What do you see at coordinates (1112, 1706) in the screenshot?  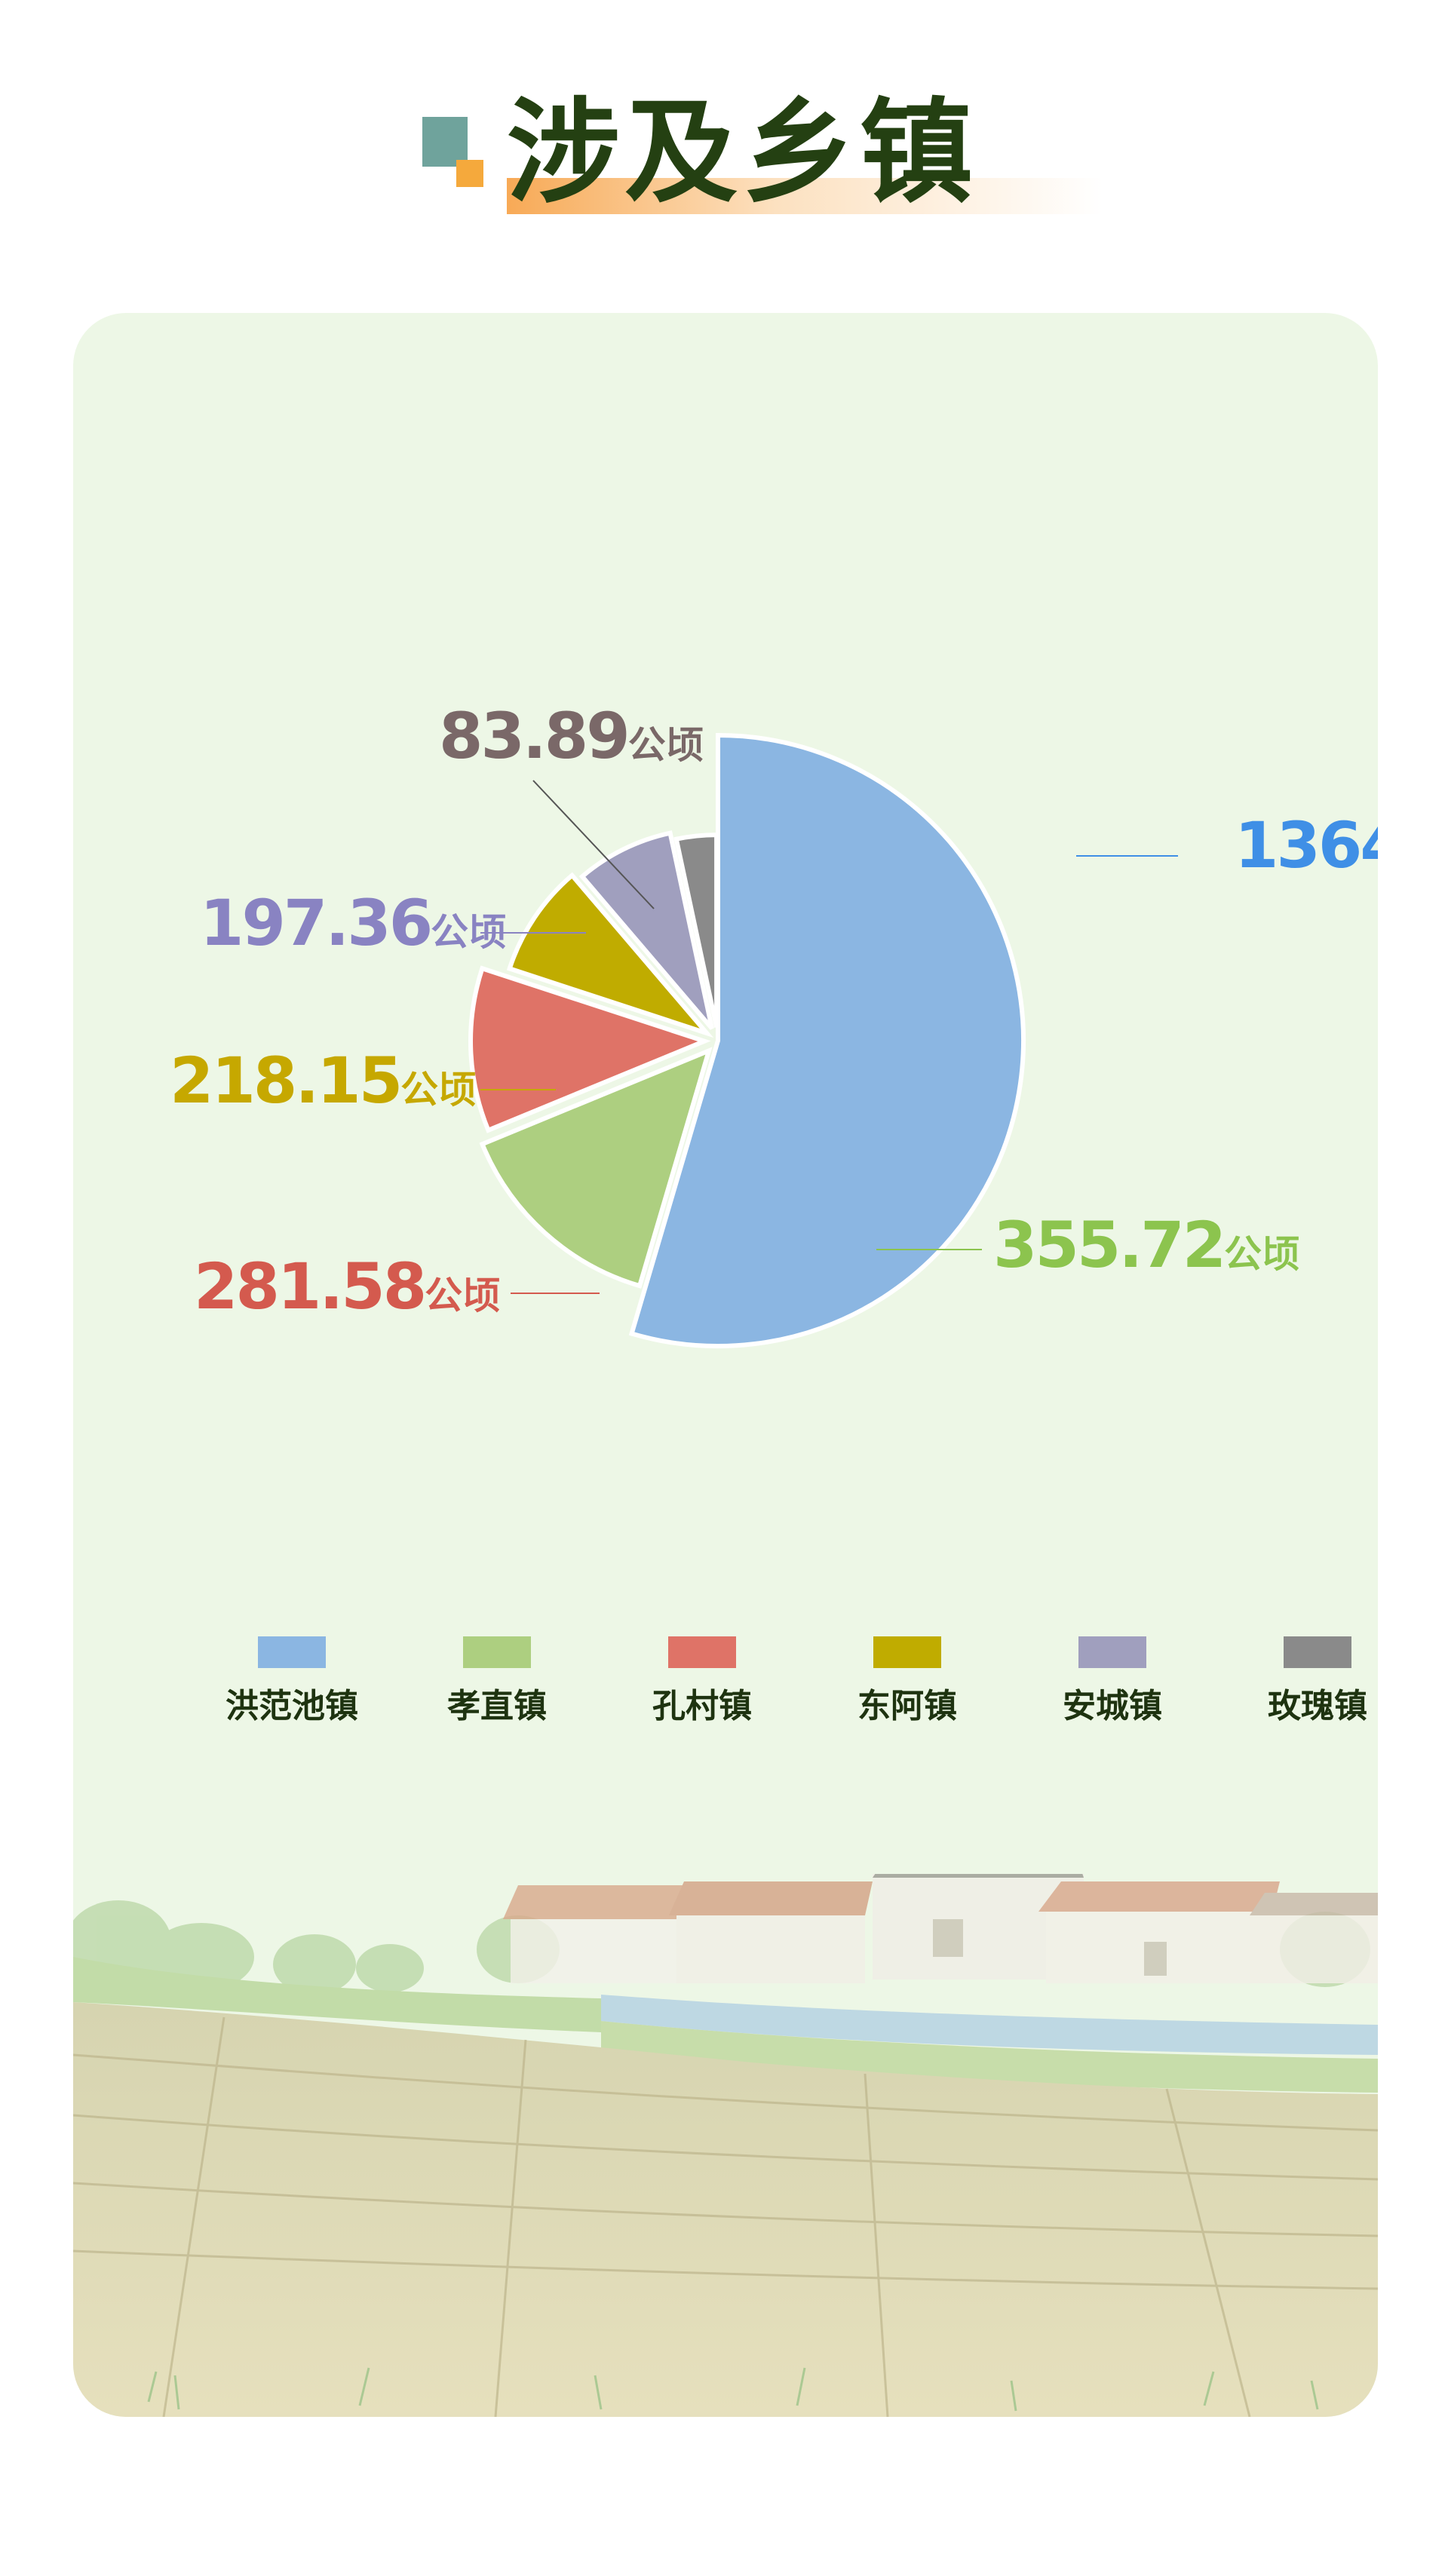 I see `legend-label: 安城镇` at bounding box center [1112, 1706].